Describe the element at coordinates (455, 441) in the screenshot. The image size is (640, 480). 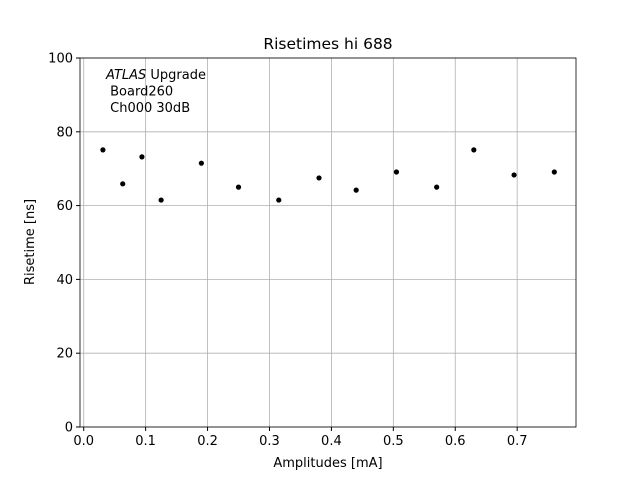
I see `x-tick-label: 0.6` at that location.